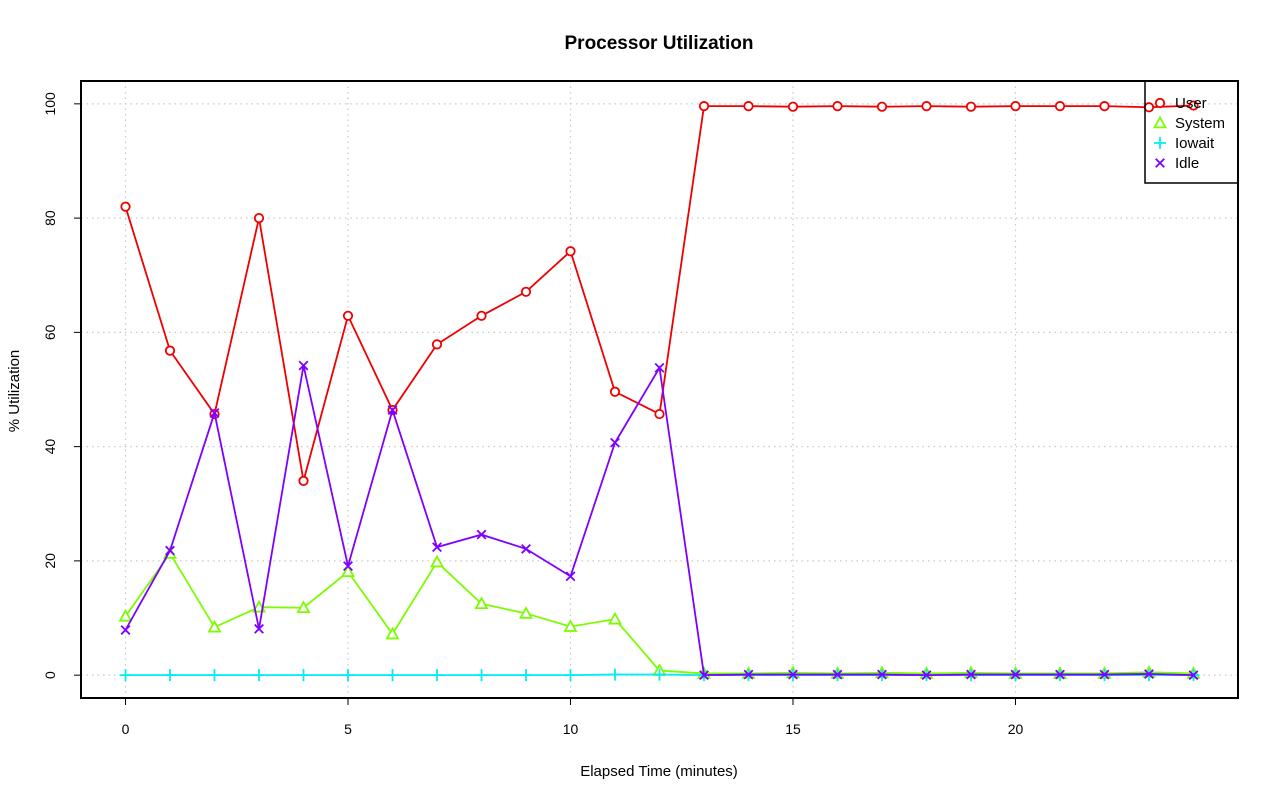 The width and height of the screenshot is (1280, 801). Describe the element at coordinates (50, 675) in the screenshot. I see `y-tick-label: 0` at that location.